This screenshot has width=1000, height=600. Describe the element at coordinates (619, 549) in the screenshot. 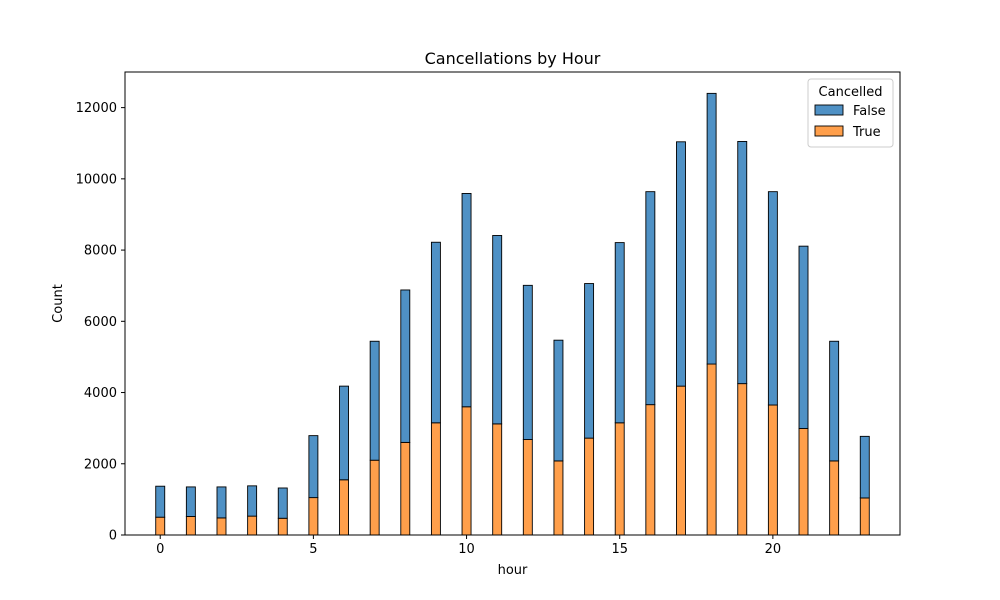

I see `x-tick-label: 15` at that location.